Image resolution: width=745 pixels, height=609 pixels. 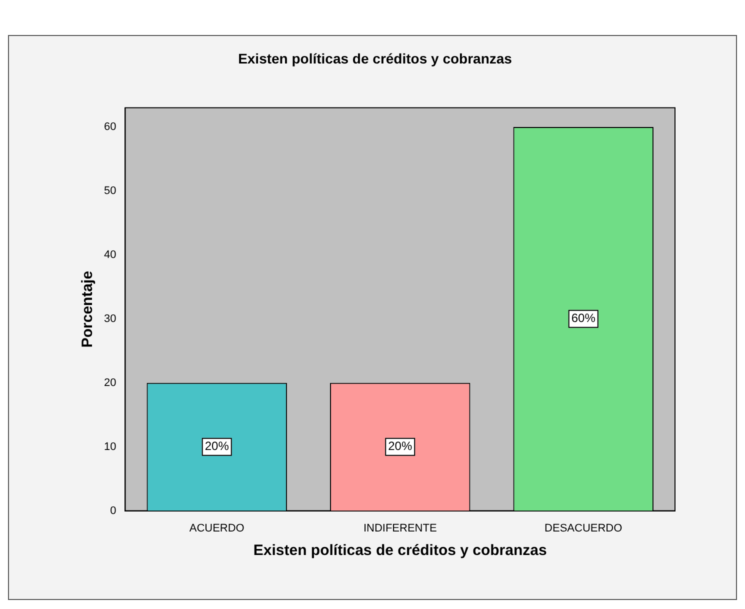 What do you see at coordinates (583, 528) in the screenshot?
I see `x-tick-label: DESACUERDO` at bounding box center [583, 528].